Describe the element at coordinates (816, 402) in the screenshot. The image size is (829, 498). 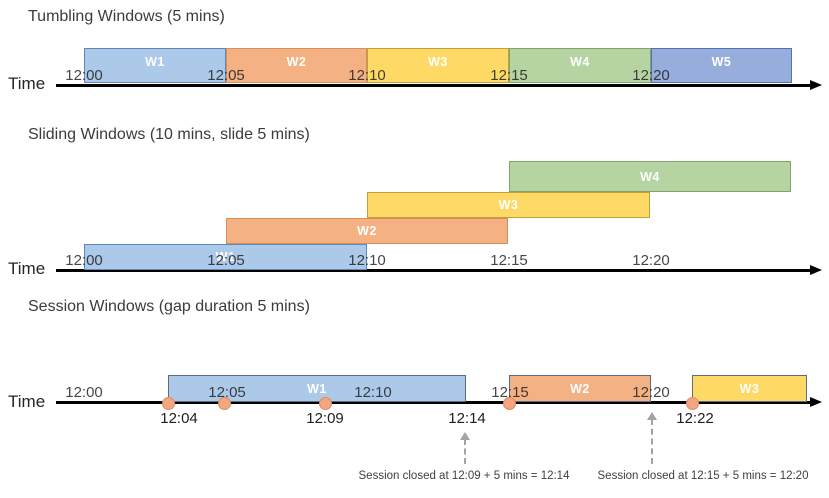
I see `time-axis-arrowhead-icon-session` at that location.